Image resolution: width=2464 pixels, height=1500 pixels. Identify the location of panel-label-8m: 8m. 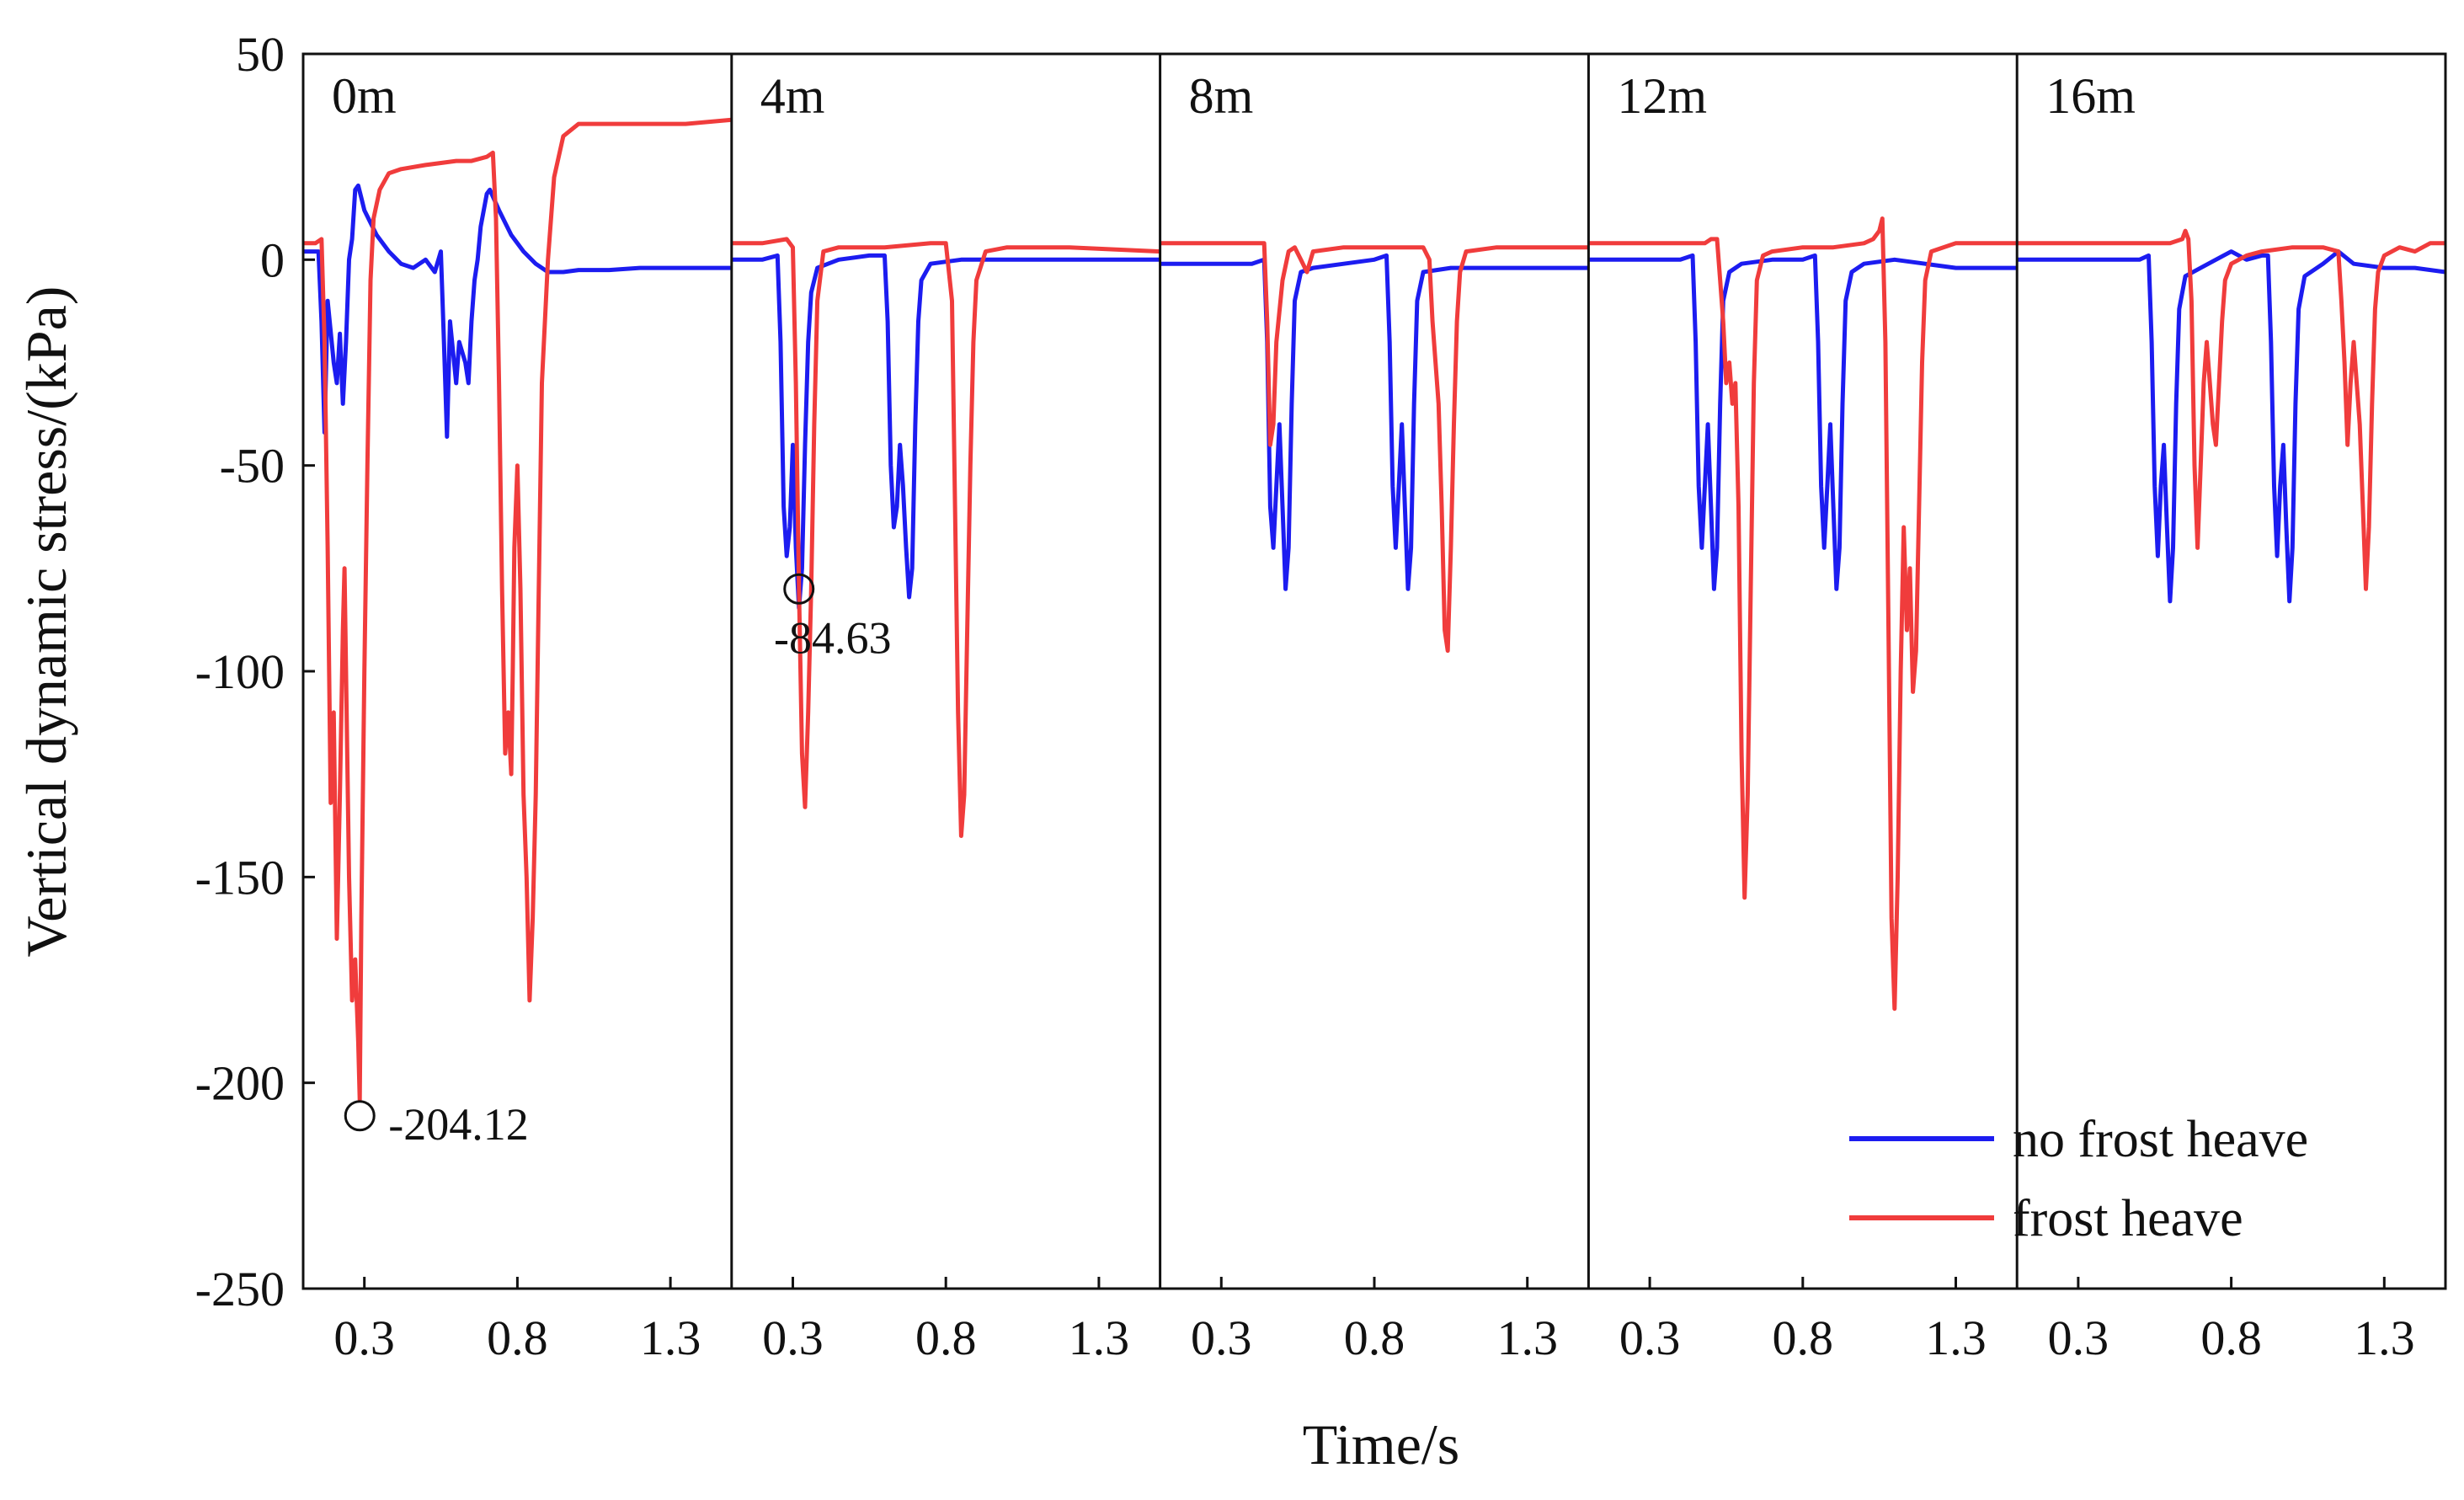
(1221, 96).